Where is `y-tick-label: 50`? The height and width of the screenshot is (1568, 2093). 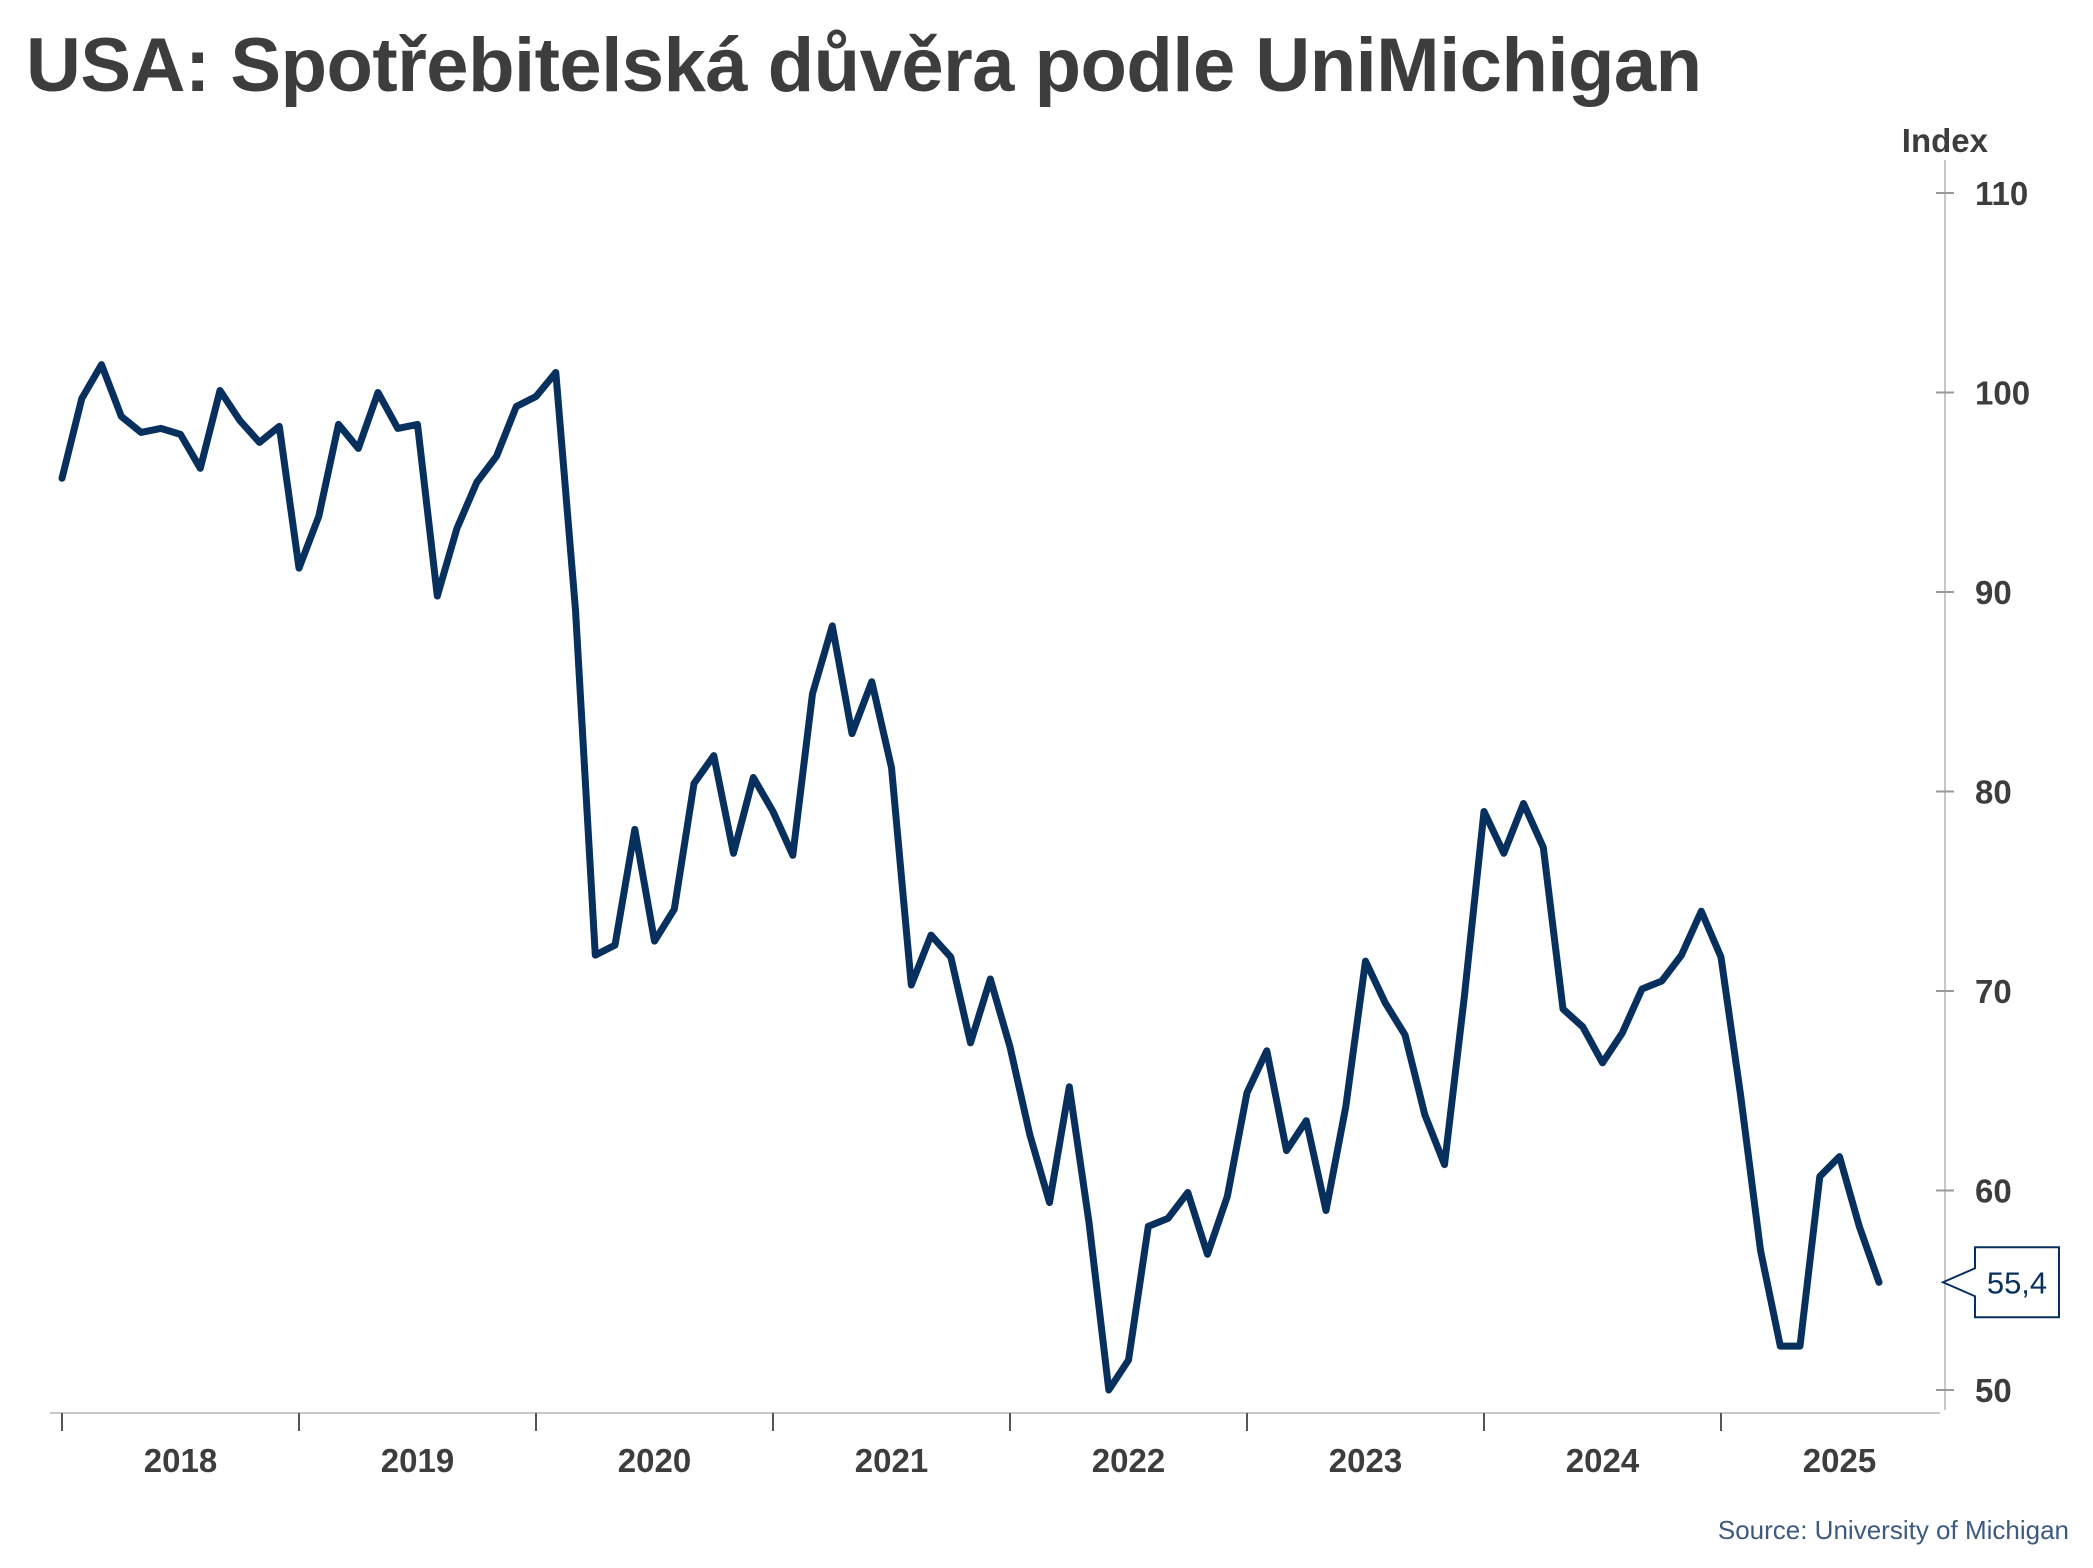
y-tick-label: 50 is located at coordinates (1993, 1390).